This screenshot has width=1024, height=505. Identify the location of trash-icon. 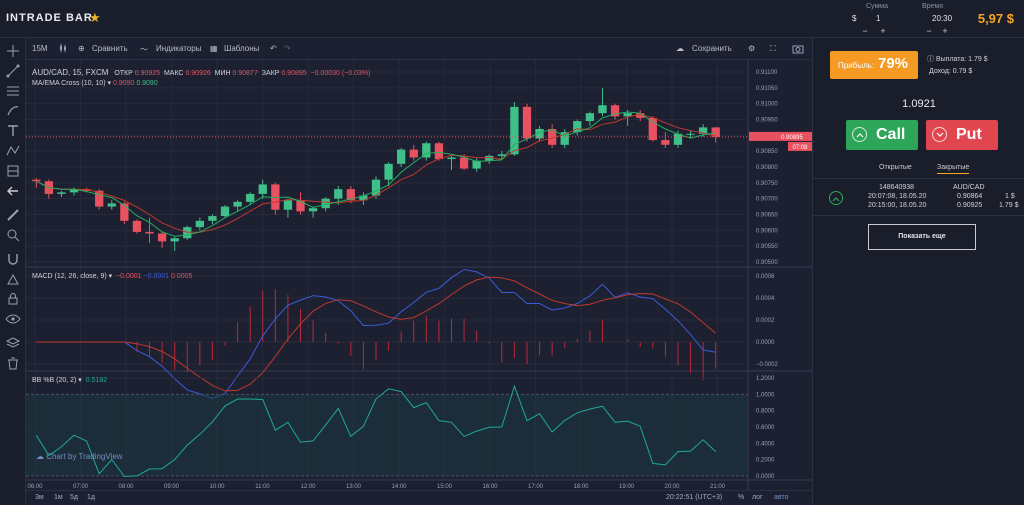
(13, 363).